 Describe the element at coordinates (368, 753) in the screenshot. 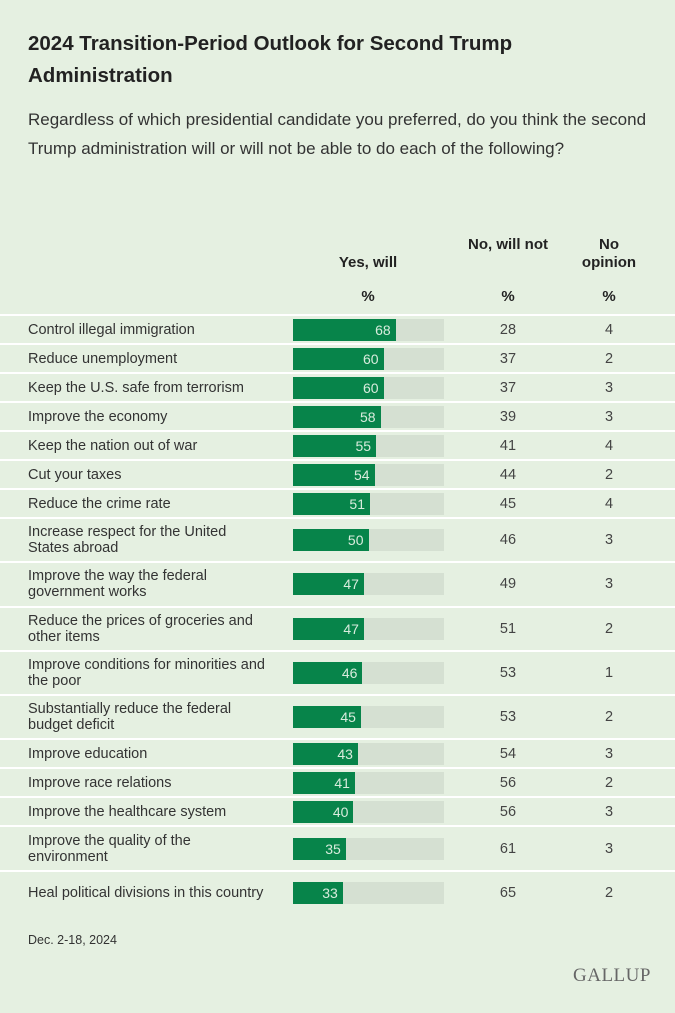

I see `bar-track: 43` at that location.